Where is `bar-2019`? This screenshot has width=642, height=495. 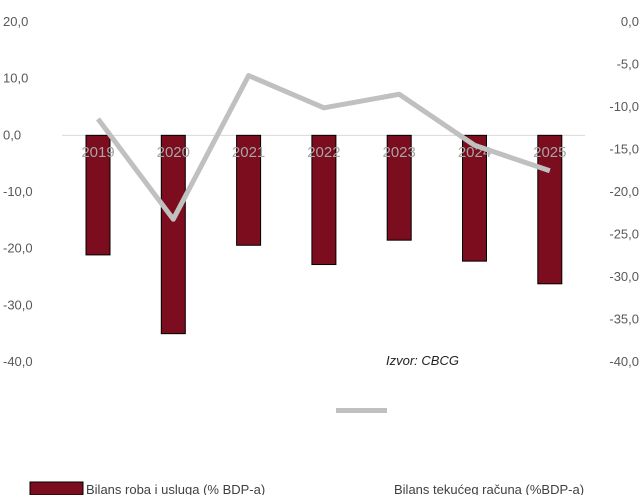 bar-2019 is located at coordinates (98, 195).